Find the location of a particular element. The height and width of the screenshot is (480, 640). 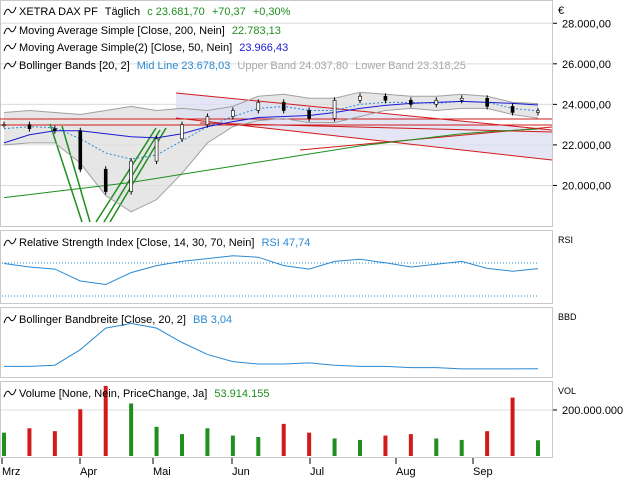

volume-axis-label: VOL is located at coordinates (567, 391).